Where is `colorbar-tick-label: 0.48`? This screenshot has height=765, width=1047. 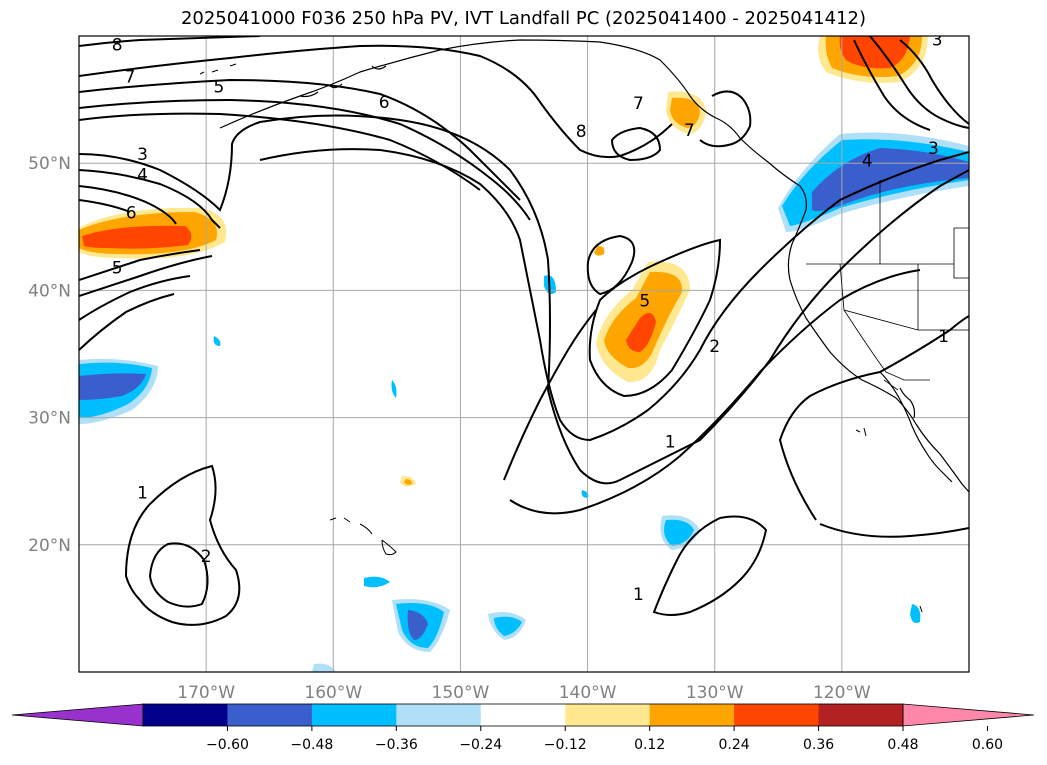
colorbar-tick-label: 0.48 is located at coordinates (902, 745).